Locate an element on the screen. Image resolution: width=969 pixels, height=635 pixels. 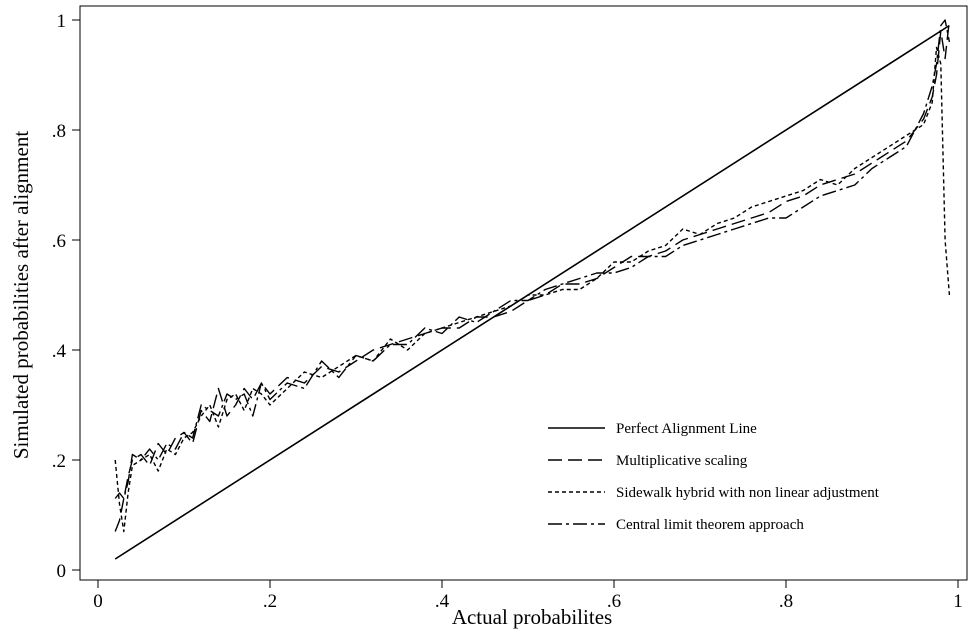
x-tick-label: 1 is located at coordinates (958, 601).